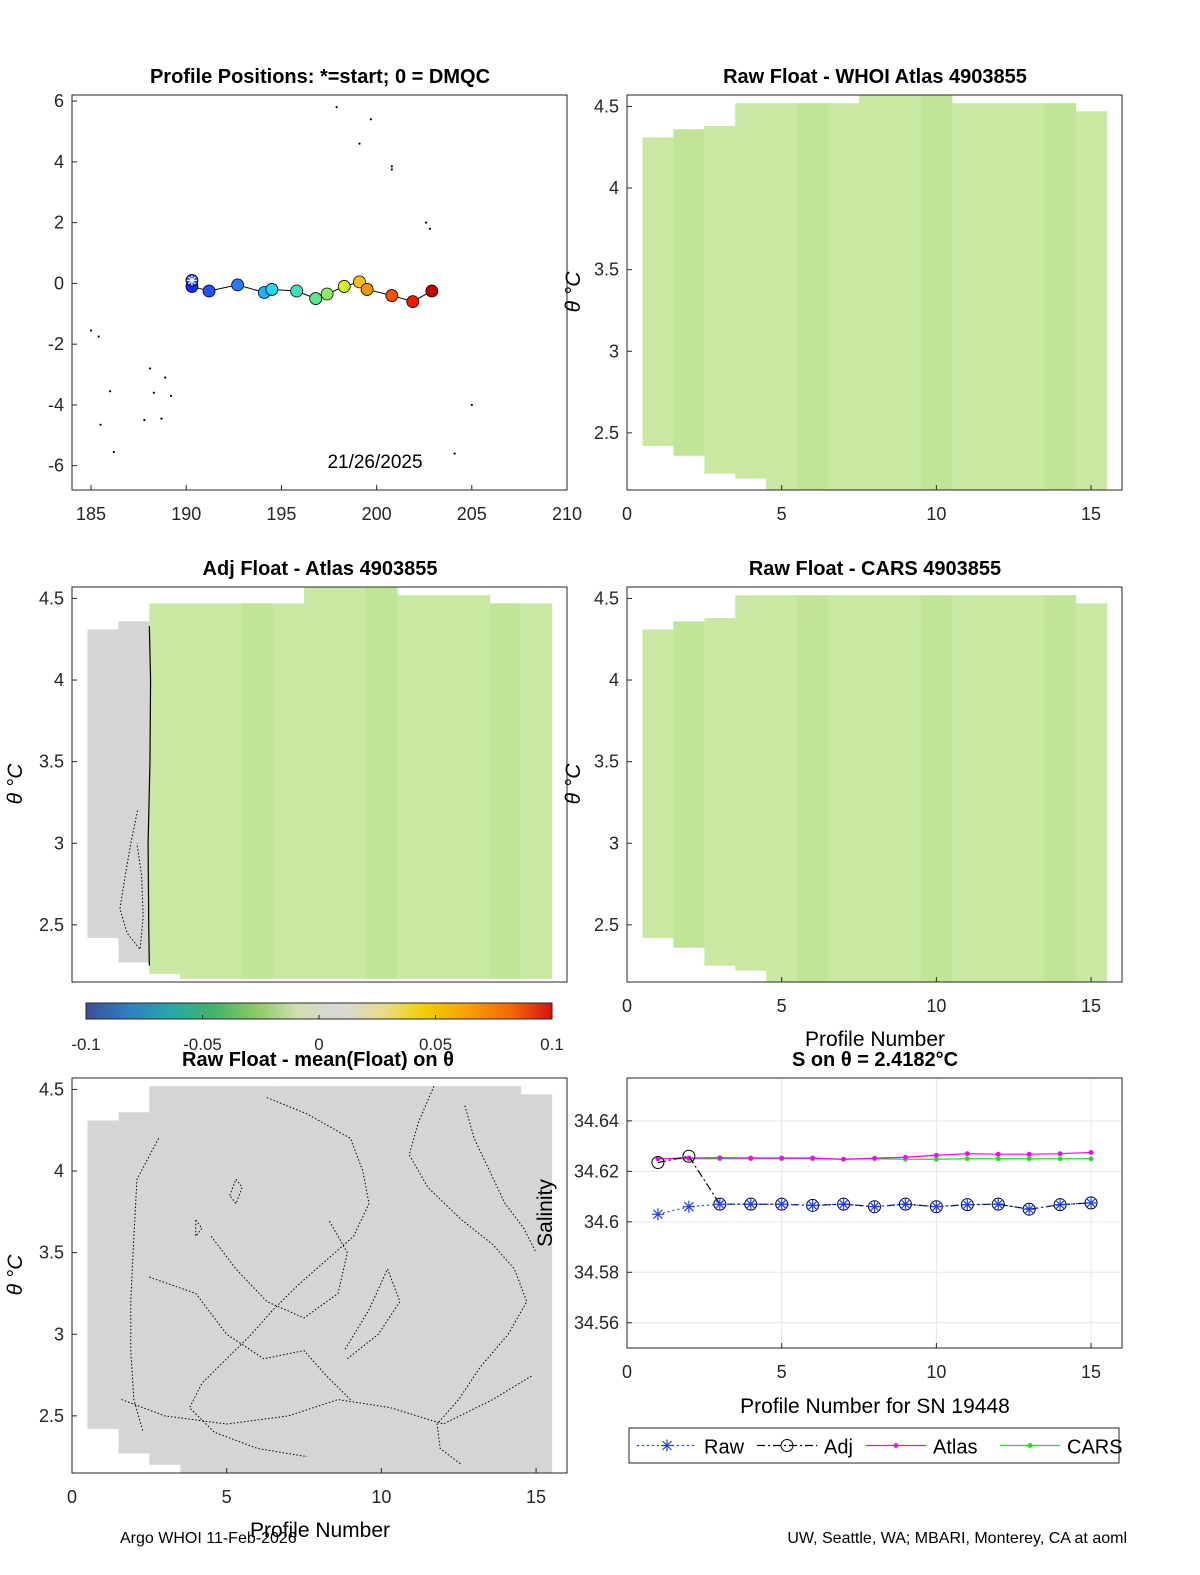 The height and width of the screenshot is (1575, 1200). Describe the element at coordinates (875, 1039) in the screenshot. I see `raw-cars-xlabel: Profile Number` at that location.